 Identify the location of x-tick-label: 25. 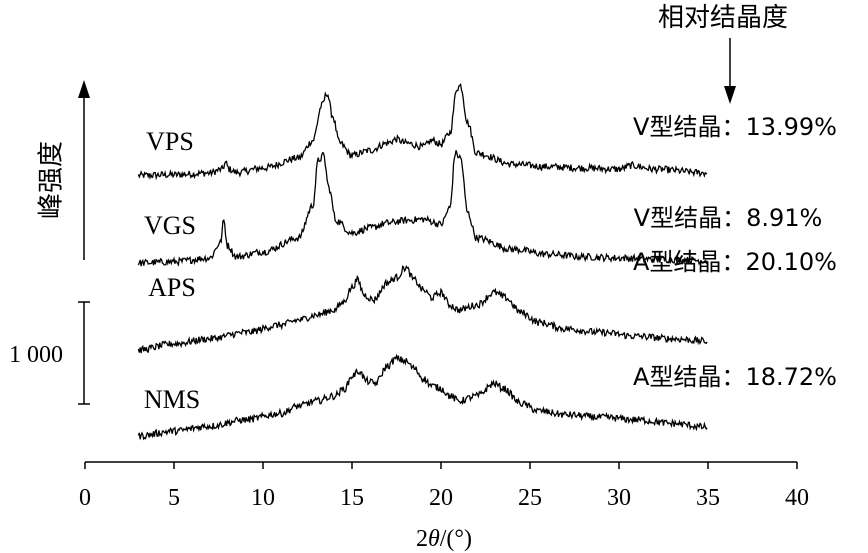
(530, 498).